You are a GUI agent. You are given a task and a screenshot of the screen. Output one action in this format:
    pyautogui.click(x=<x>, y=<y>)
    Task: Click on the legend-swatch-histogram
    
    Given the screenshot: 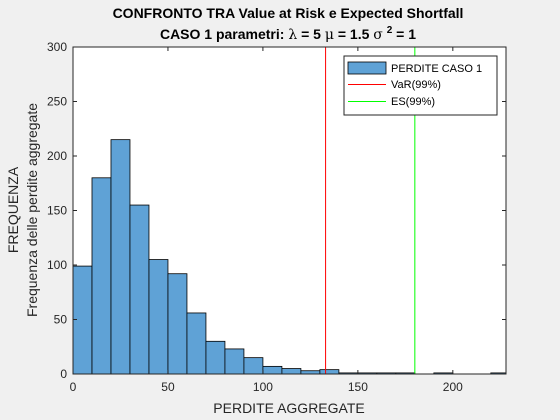 What is the action you would take?
    pyautogui.click(x=367, y=68)
    